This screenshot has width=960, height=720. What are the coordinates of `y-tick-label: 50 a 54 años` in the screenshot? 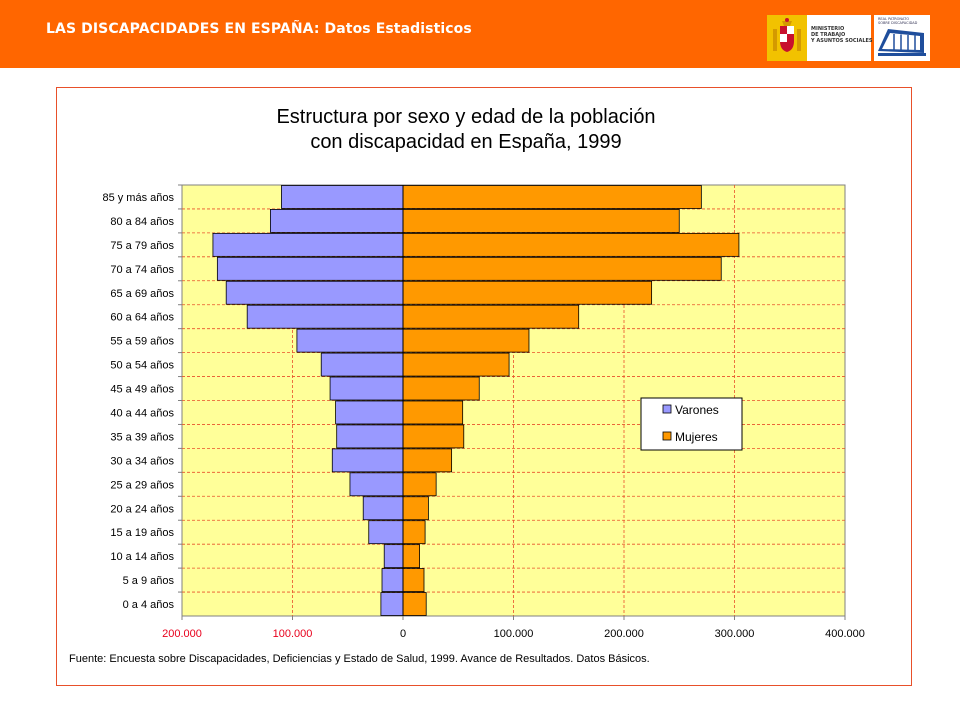 It's located at (142, 366).